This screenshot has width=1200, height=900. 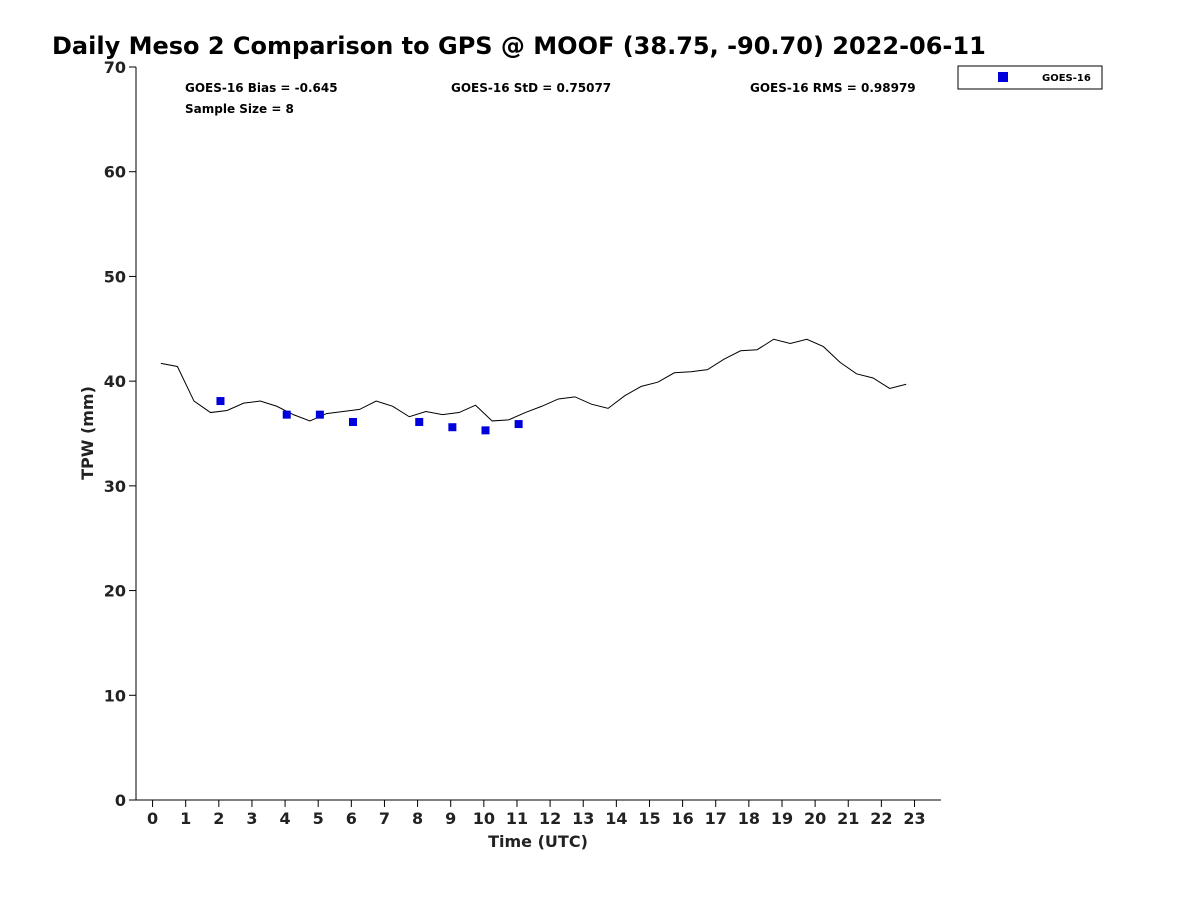 I want to click on x-tick-label: 14, so click(x=616, y=818).